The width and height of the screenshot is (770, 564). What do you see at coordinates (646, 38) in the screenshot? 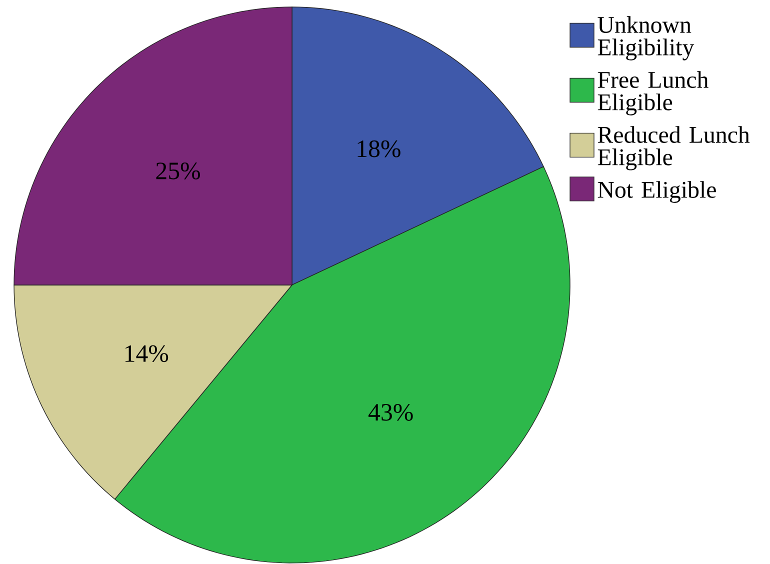
I see `legend-label: Unknown Eligibility` at bounding box center [646, 38].